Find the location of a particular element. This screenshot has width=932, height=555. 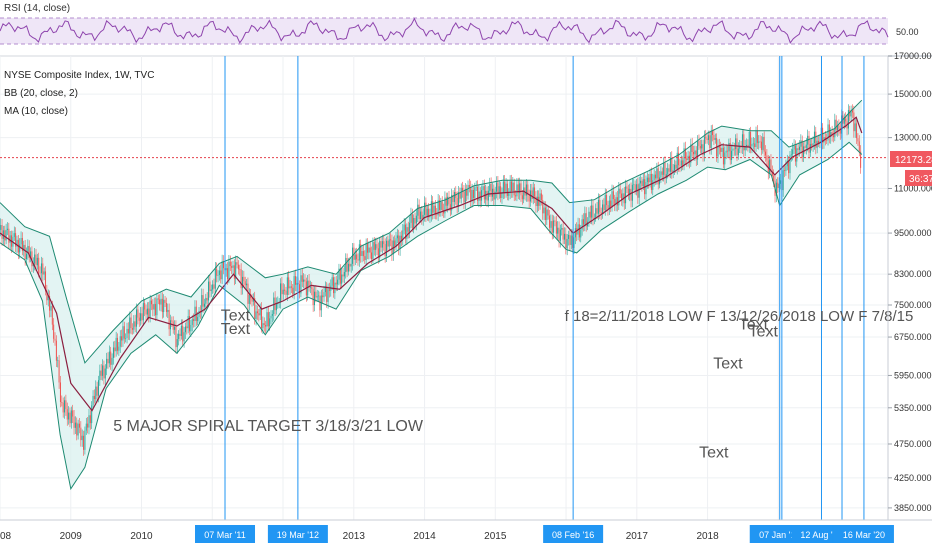

y-tick-label: 17000.000 is located at coordinates (913, 56).